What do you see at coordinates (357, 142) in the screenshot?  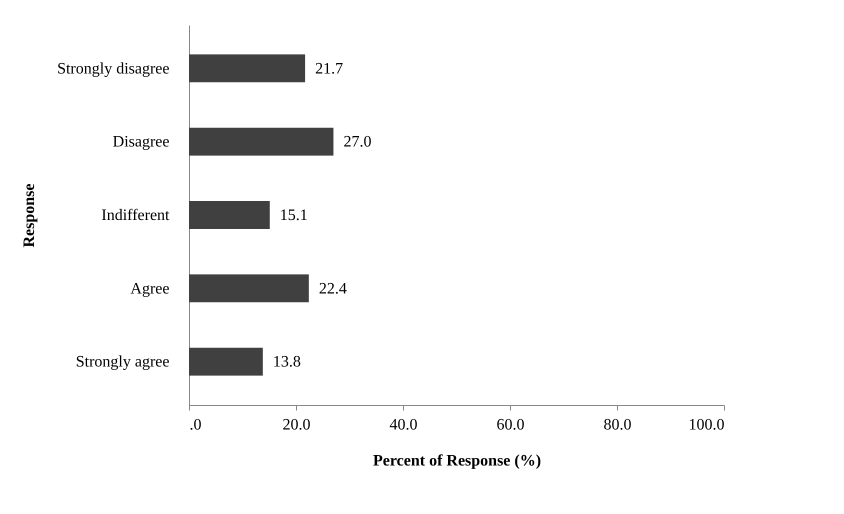 I see `data-label: 27.0` at bounding box center [357, 142].